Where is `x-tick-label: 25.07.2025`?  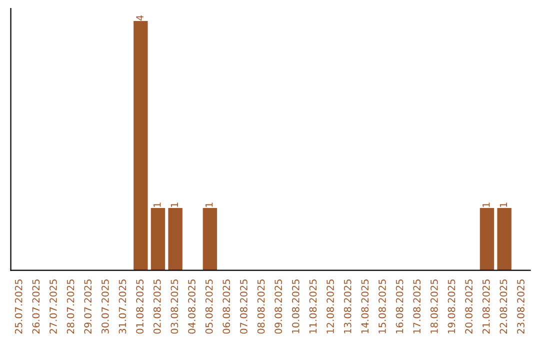 x-tick-label: 25.07.2025 is located at coordinates (18, 306).